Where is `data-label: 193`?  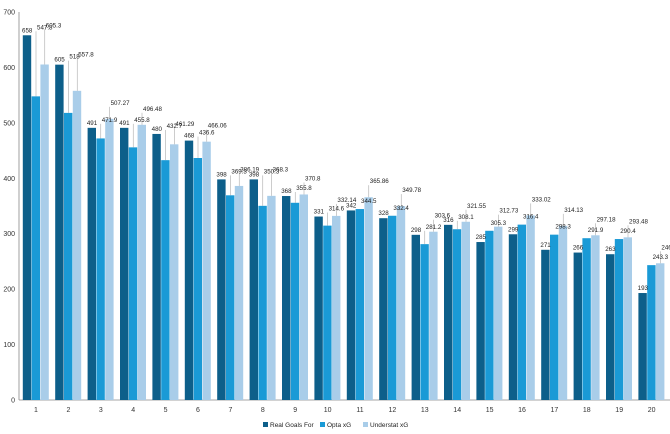 data-label: 193 is located at coordinates (643, 288).